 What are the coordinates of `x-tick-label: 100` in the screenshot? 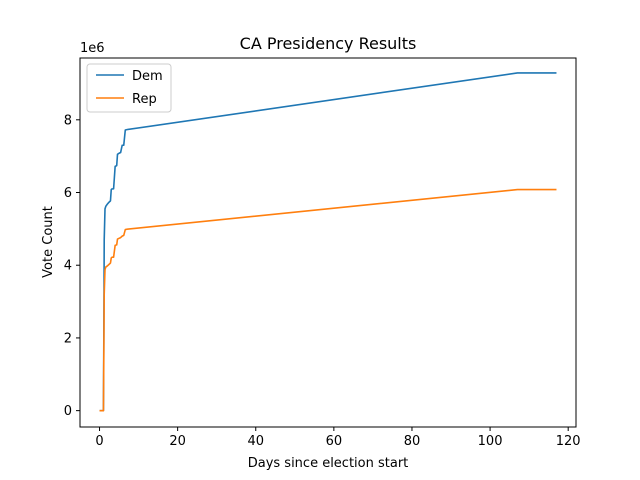 It's located at (490, 441).